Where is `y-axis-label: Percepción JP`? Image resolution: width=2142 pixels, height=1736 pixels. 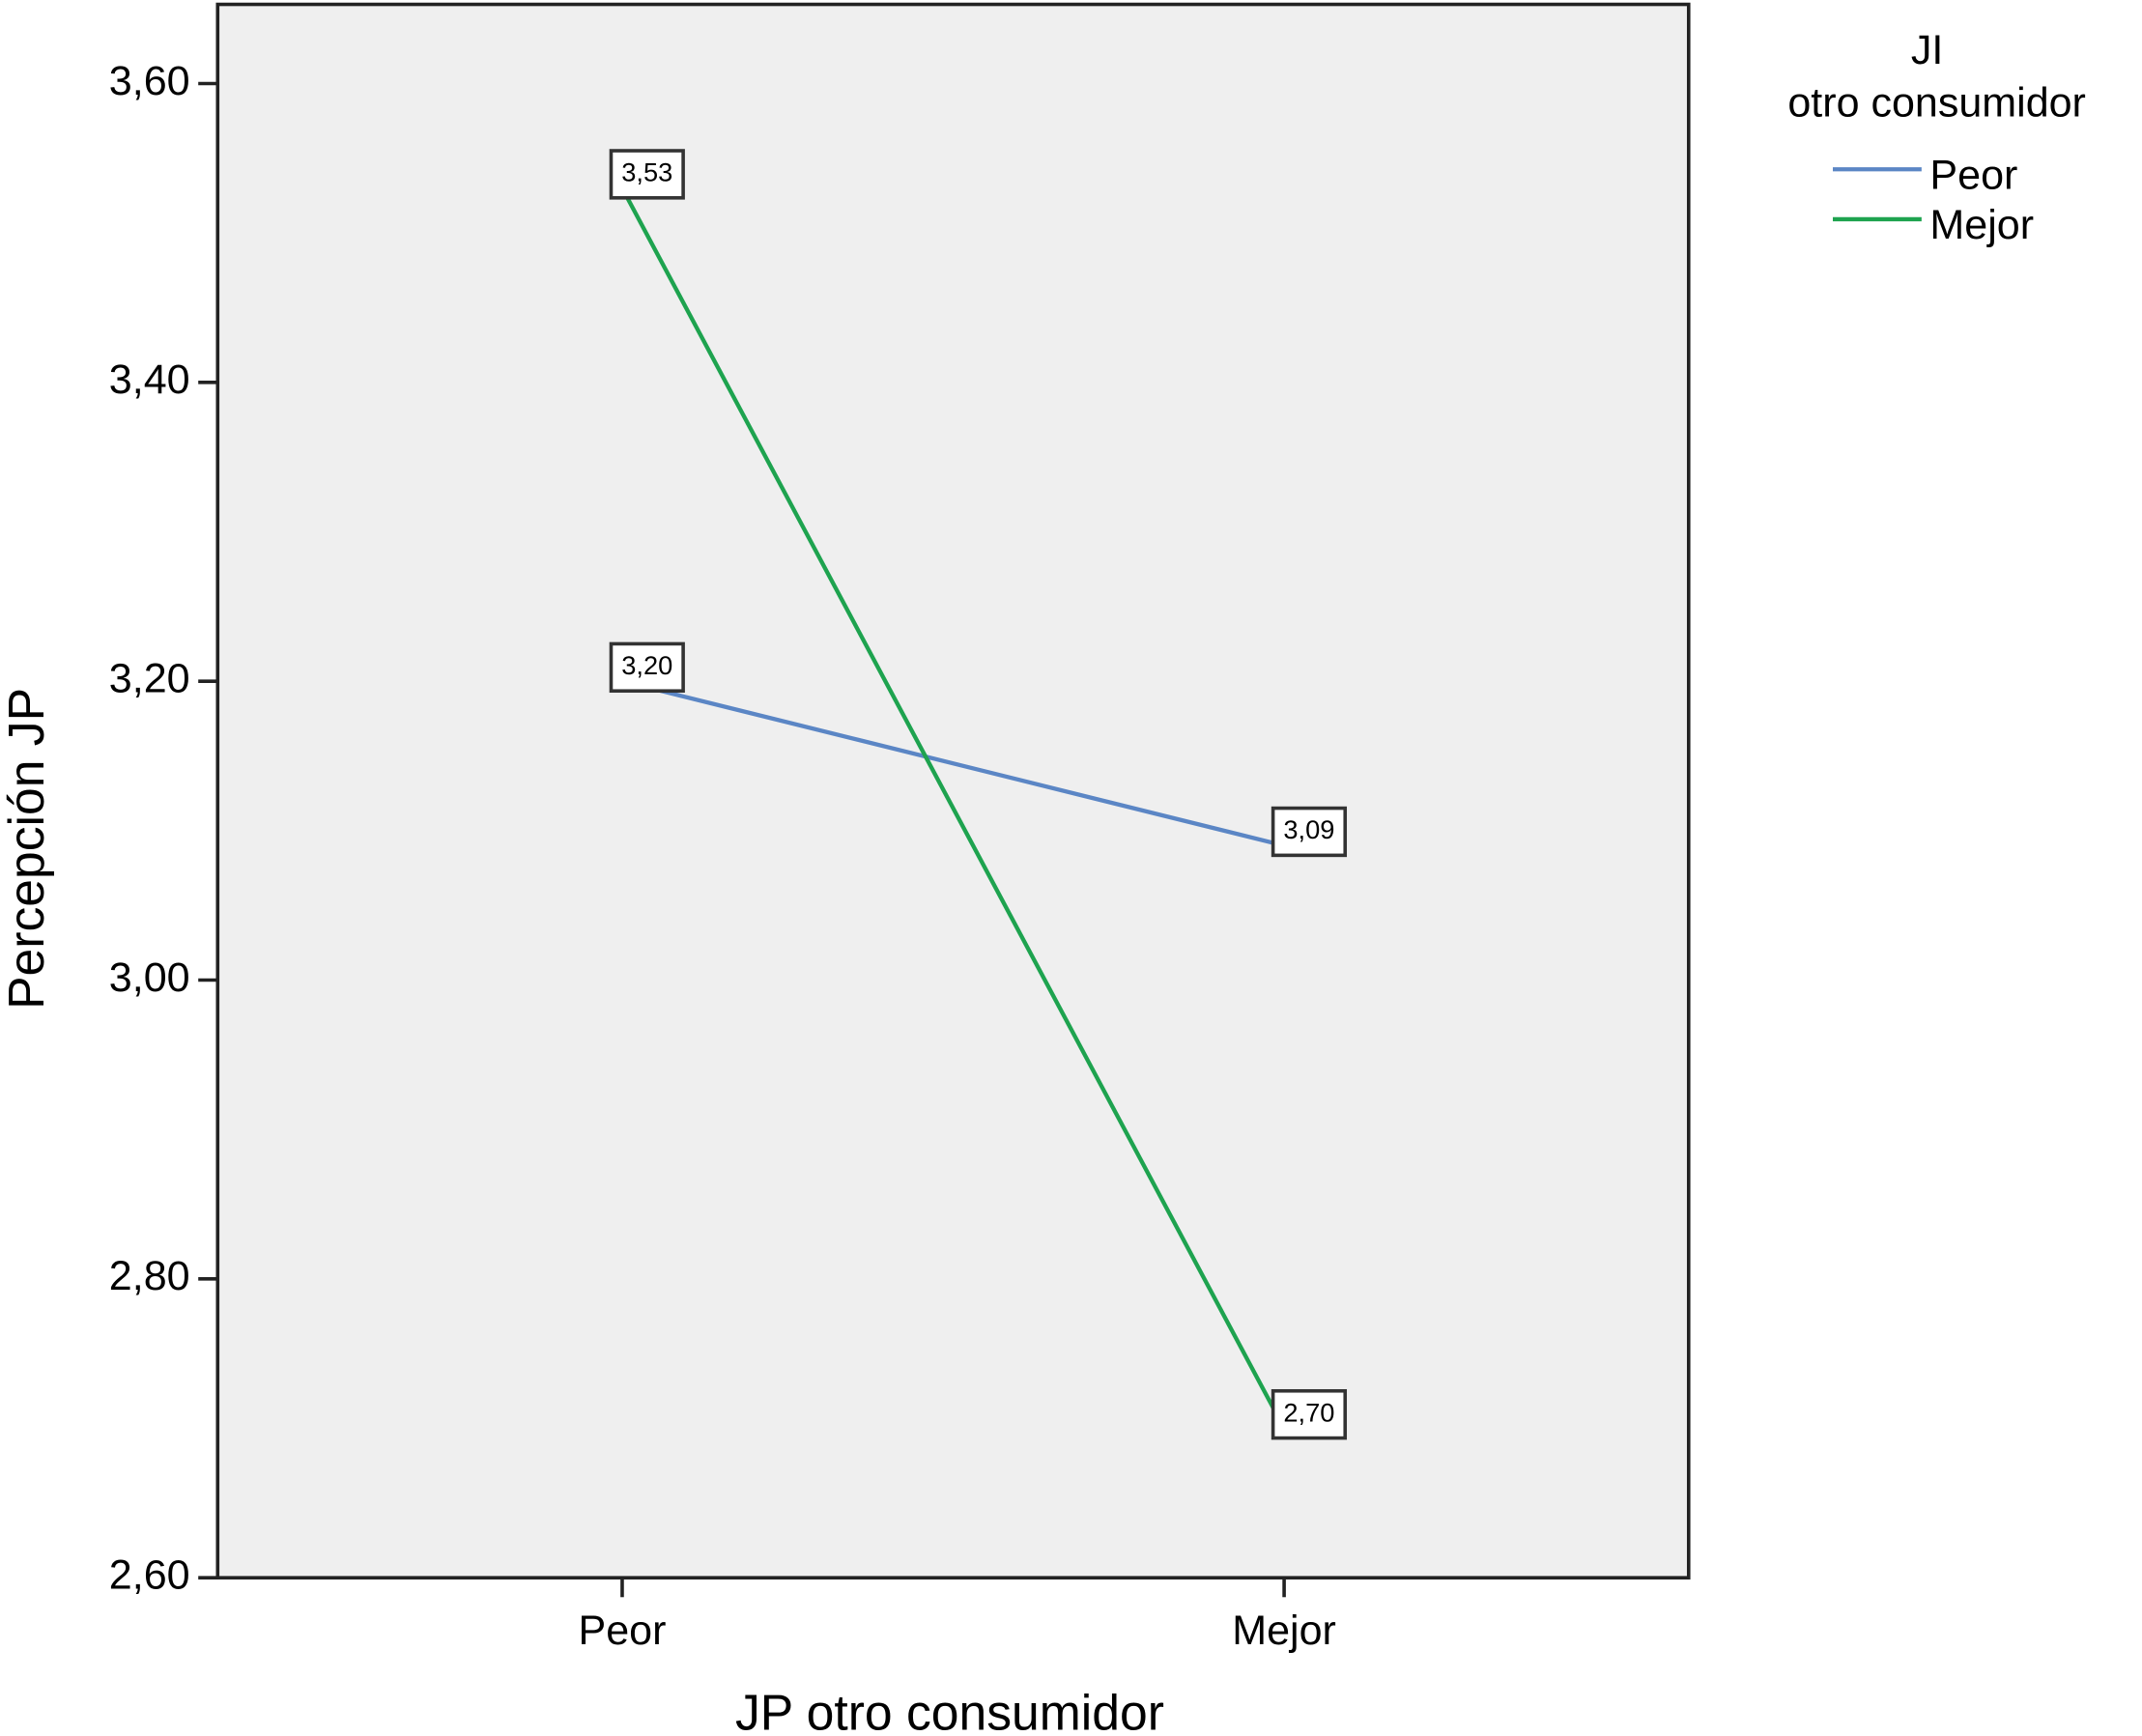
y-axis-label: Percepción JP is located at coordinates (27, 849).